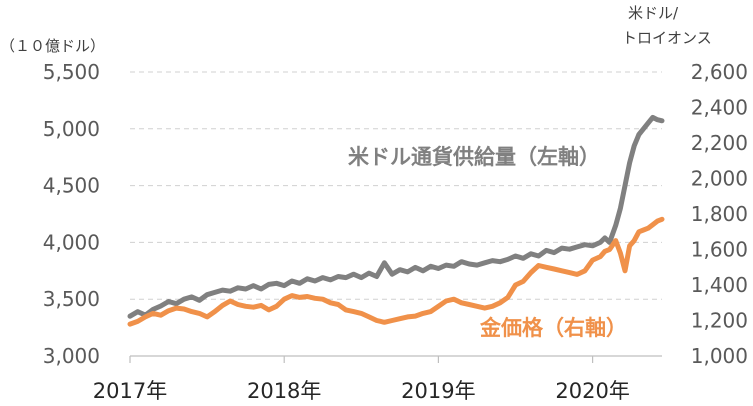  What do you see at coordinates (719, 285) in the screenshot?
I see `right-tick-label: 1,400` at bounding box center [719, 285].